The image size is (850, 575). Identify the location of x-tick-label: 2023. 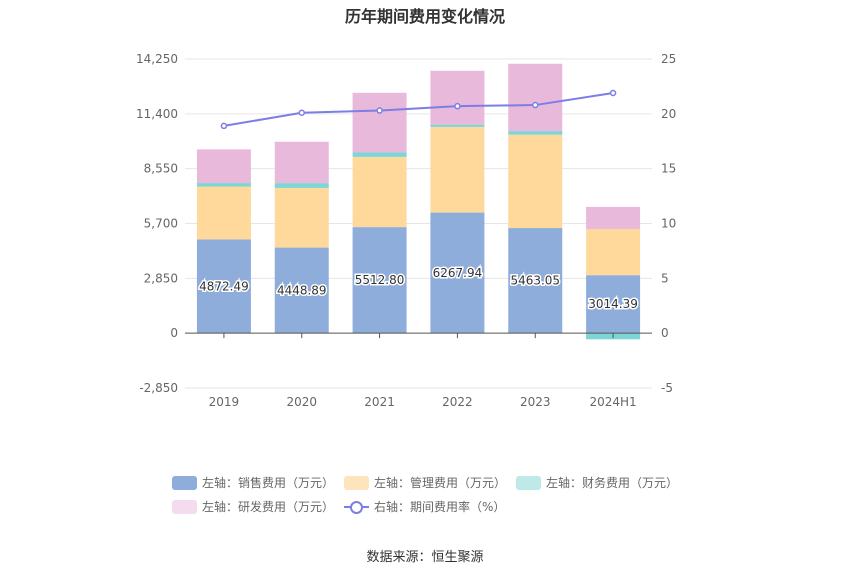
(535, 402).